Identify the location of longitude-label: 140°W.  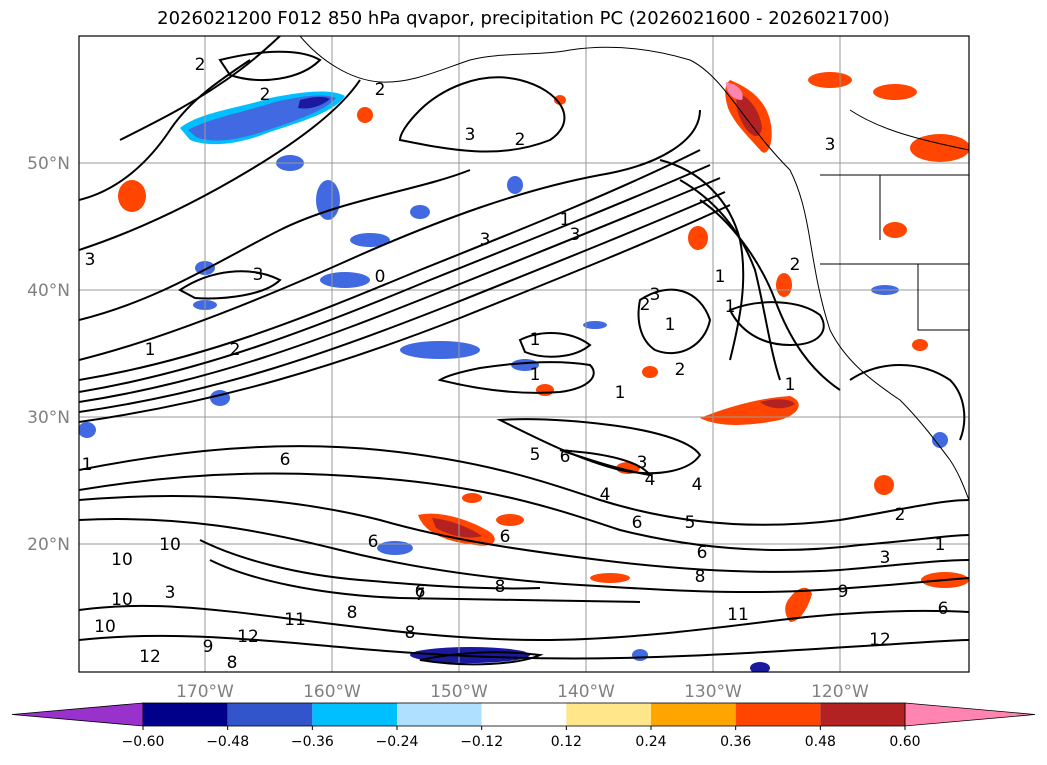
(586, 692).